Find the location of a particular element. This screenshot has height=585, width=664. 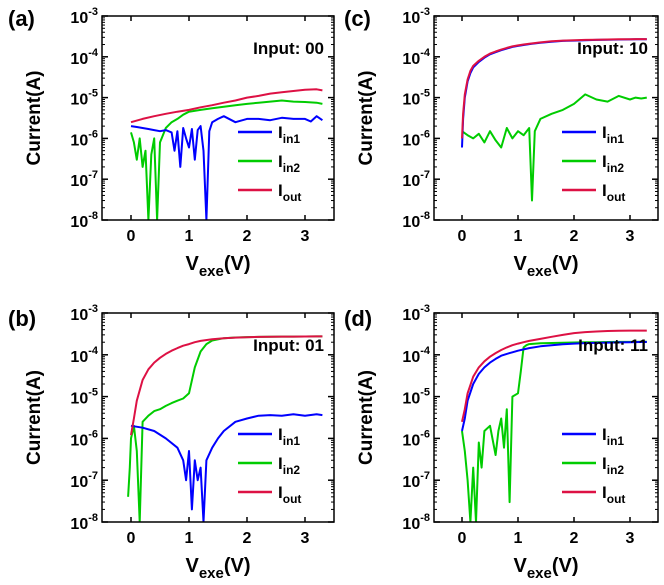

panel-label: (b) is located at coordinates (22, 318).